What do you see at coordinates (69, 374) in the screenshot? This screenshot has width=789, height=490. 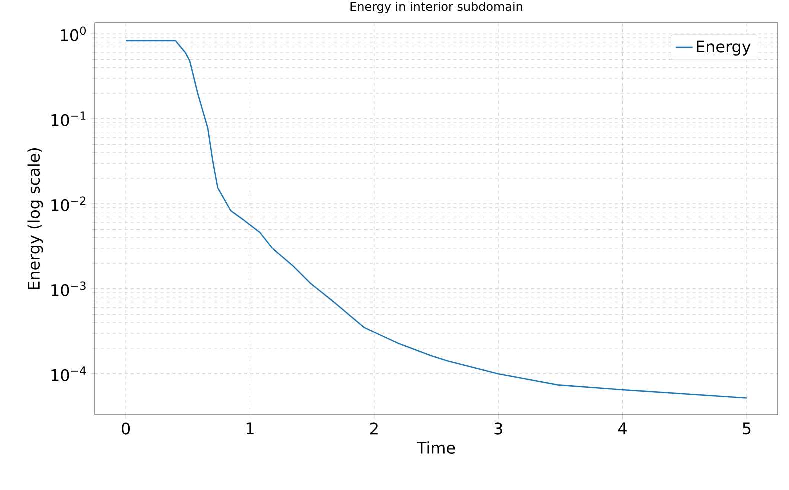 I see `y-tick-label: 10$^{−4}$` at bounding box center [69, 374].